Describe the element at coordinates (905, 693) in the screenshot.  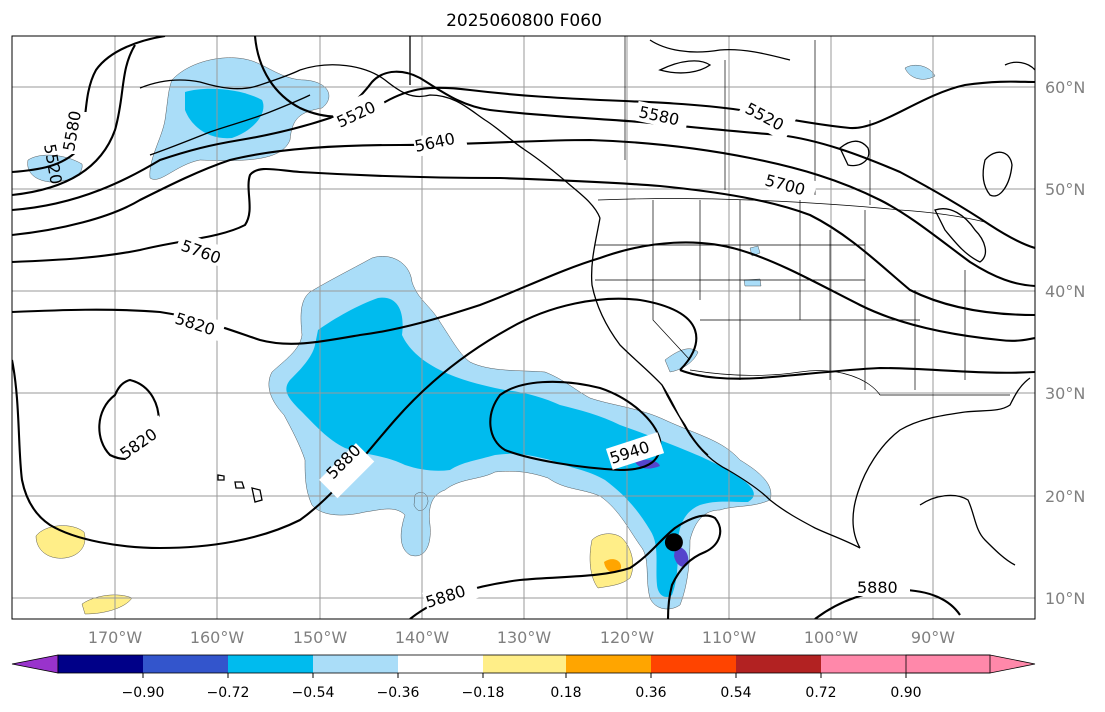
I see `colorbar-tick-label: 0.90` at that location.